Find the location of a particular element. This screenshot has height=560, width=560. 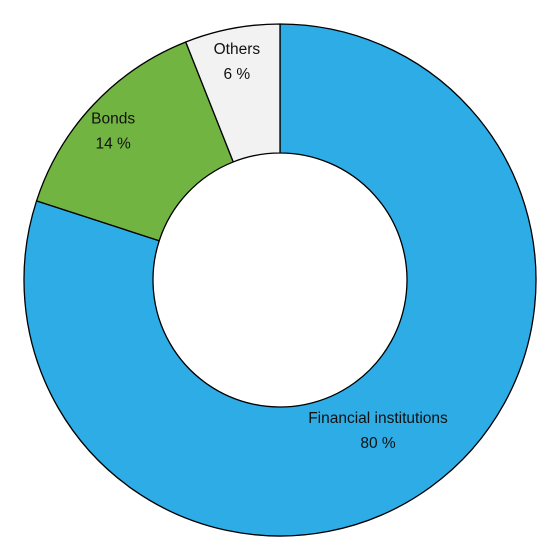

slice-label-financial-institutions: Financial institutions is located at coordinates (378, 418).